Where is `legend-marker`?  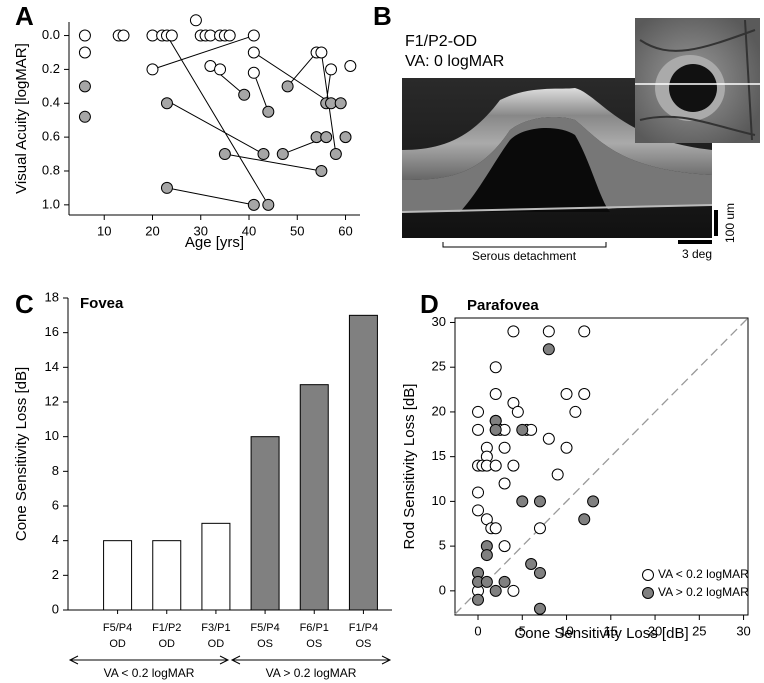
legend-marker is located at coordinates (648, 593).